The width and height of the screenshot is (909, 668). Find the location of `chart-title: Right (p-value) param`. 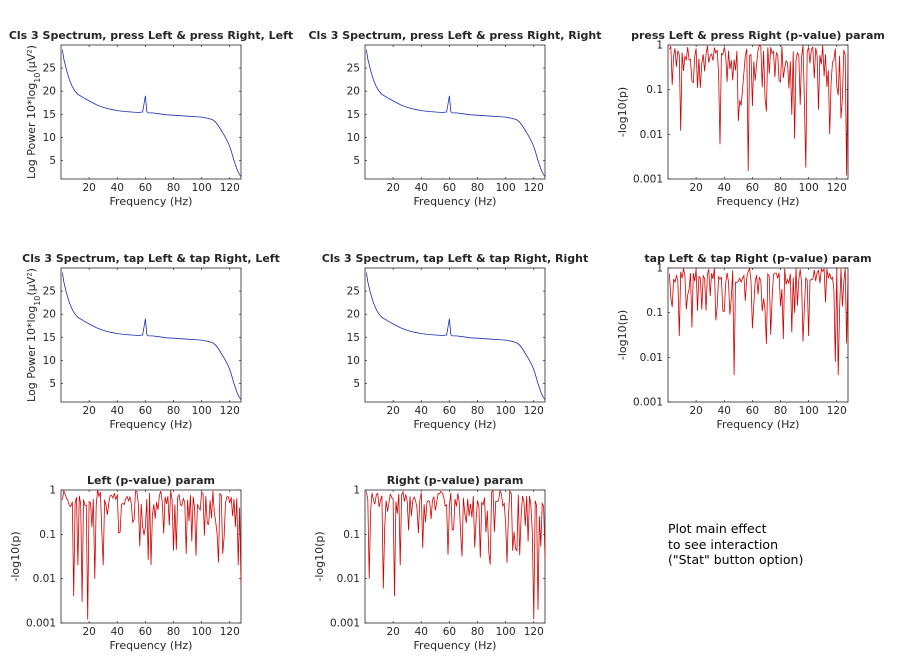

chart-title: Right (p-value) param is located at coordinates (455, 480).